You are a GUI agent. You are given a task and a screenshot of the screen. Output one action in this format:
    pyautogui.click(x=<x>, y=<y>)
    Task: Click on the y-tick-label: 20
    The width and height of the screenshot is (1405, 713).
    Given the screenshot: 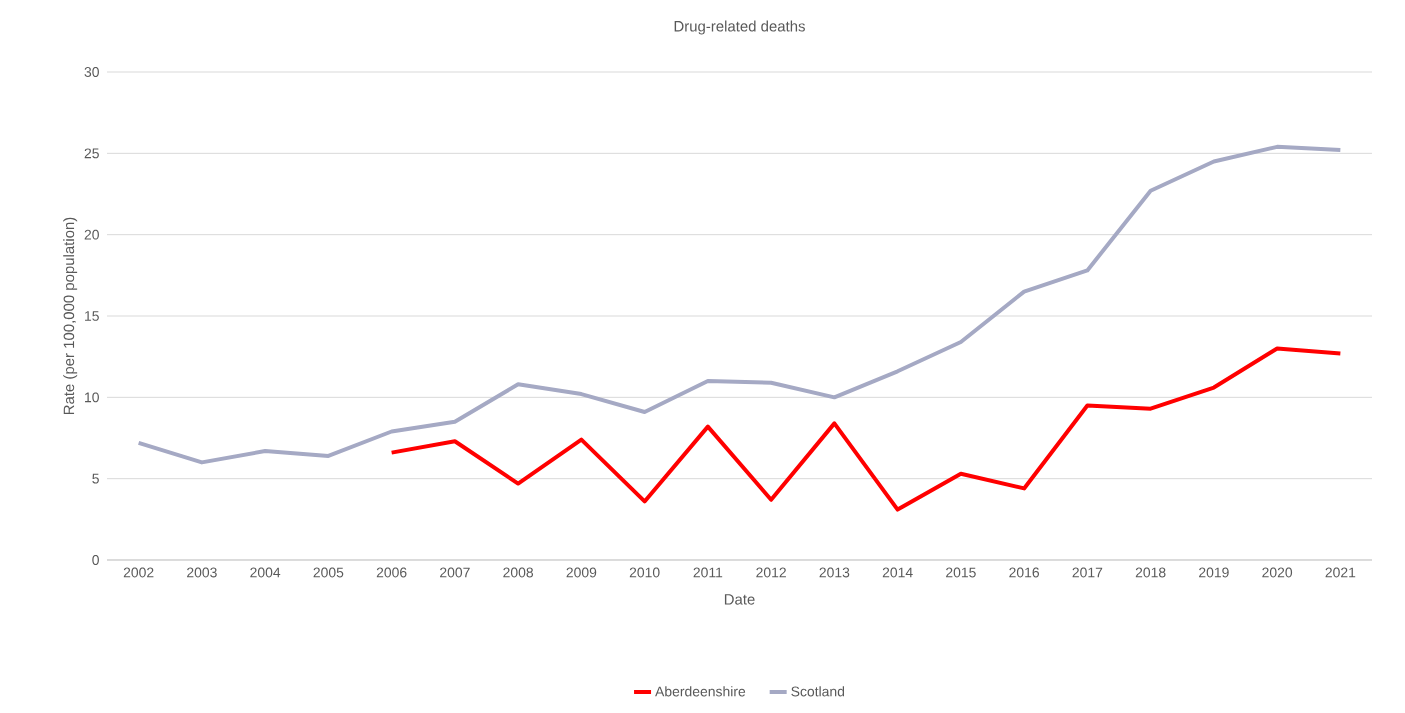 What is the action you would take?
    pyautogui.click(x=91, y=234)
    